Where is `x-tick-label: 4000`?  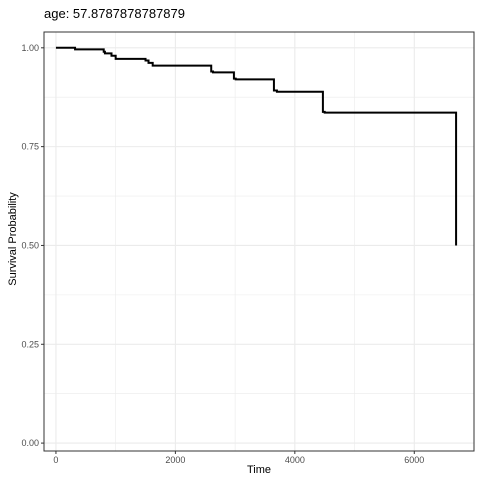 x-tick-label: 4000 is located at coordinates (295, 460).